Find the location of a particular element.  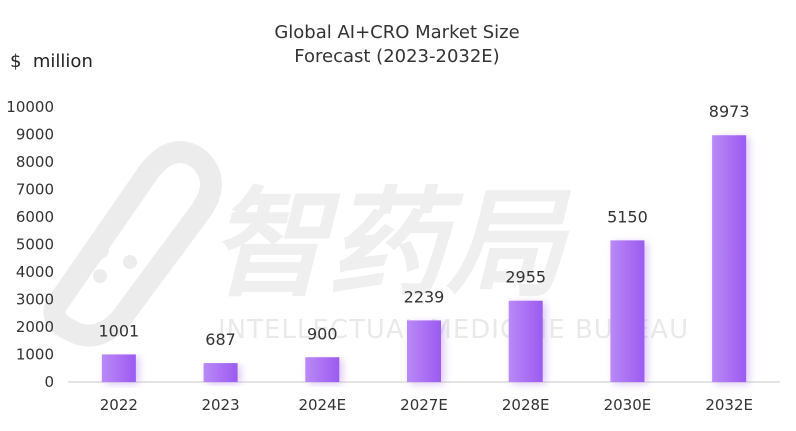

data-label: 2239 is located at coordinates (424, 296).